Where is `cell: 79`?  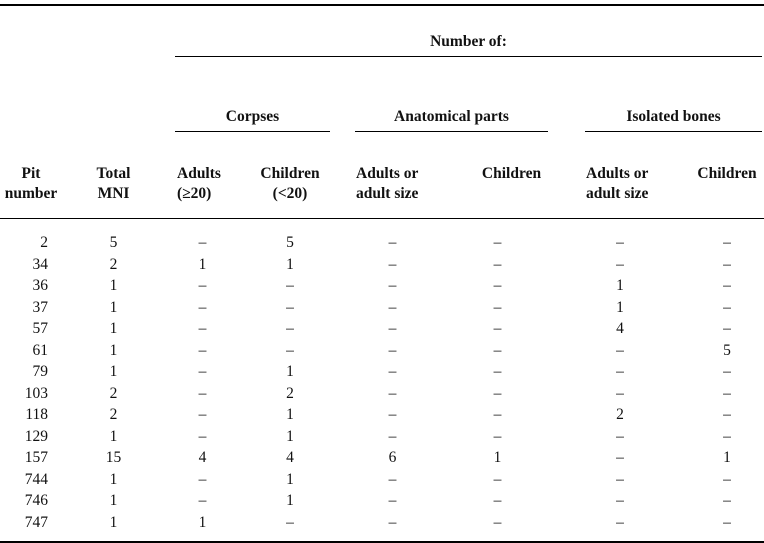 cell: 79 is located at coordinates (40, 371).